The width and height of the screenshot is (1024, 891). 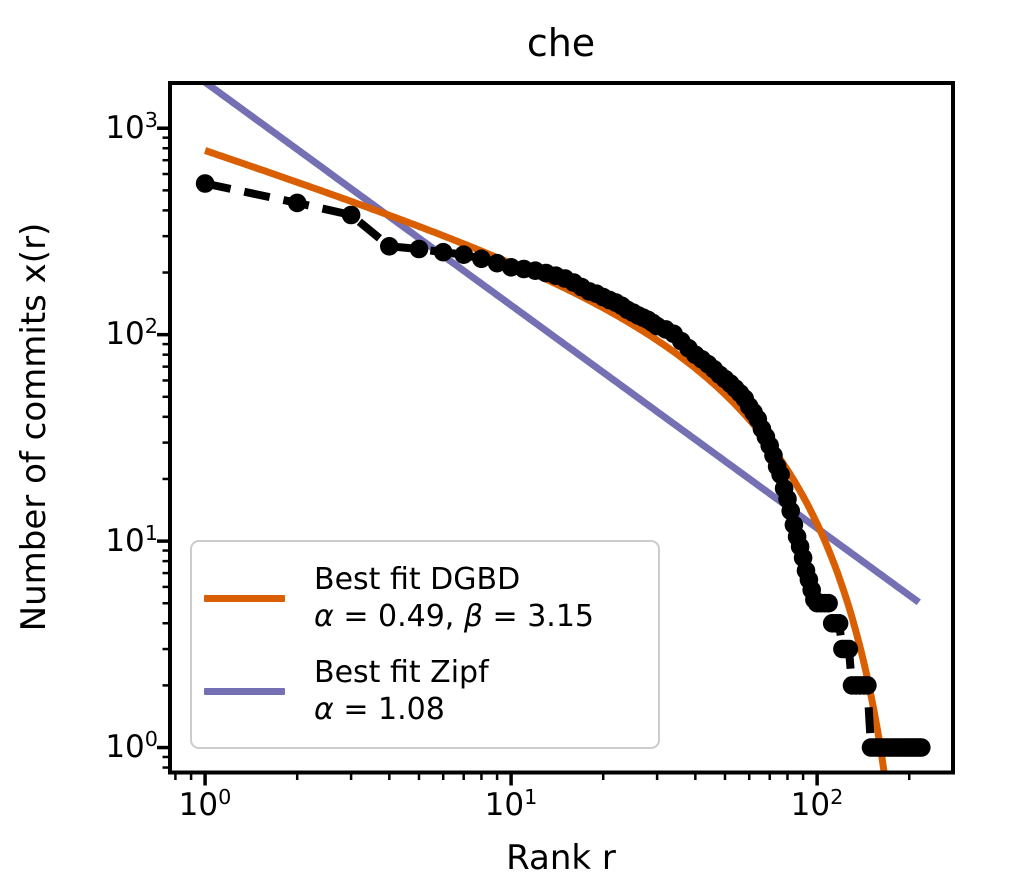 What do you see at coordinates (131, 332) in the screenshot?
I see `y-tick-label-100: 102` at bounding box center [131, 332].